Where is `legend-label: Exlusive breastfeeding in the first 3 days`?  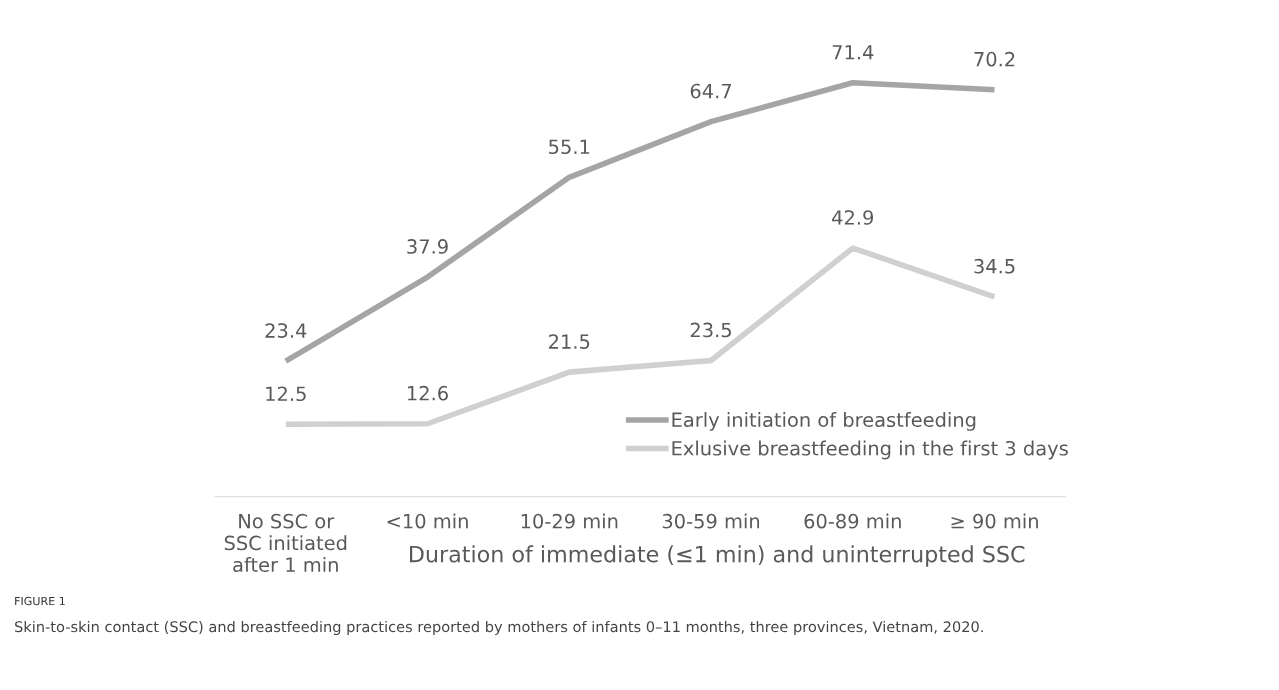 legend-label: Exlusive breastfeeding in the first 3 days is located at coordinates (870, 450).